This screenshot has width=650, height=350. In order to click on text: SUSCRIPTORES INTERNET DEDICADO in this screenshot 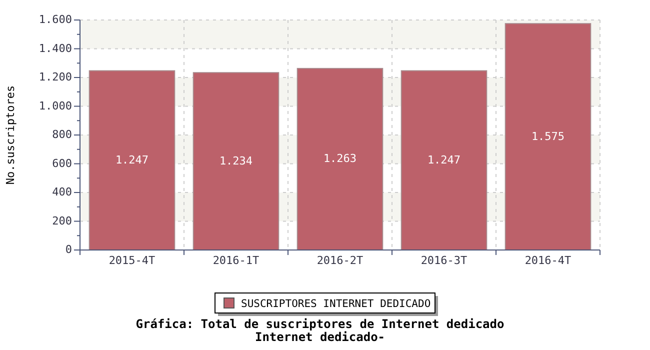, I will do `click(336, 304)`.